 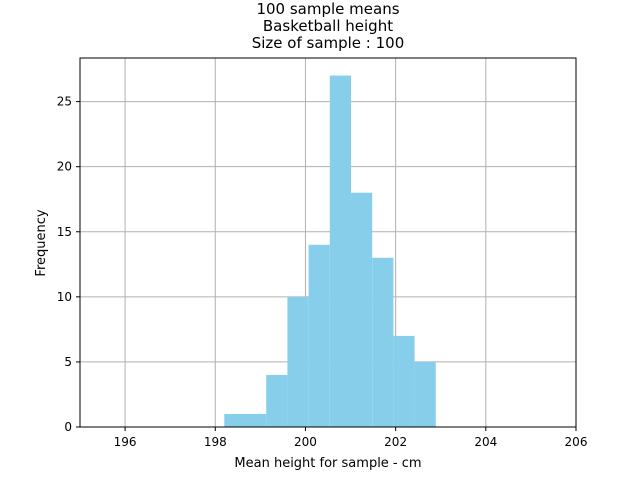 What do you see at coordinates (327, 9) in the screenshot?
I see `chart-title-line-1: 100 sample means` at bounding box center [327, 9].